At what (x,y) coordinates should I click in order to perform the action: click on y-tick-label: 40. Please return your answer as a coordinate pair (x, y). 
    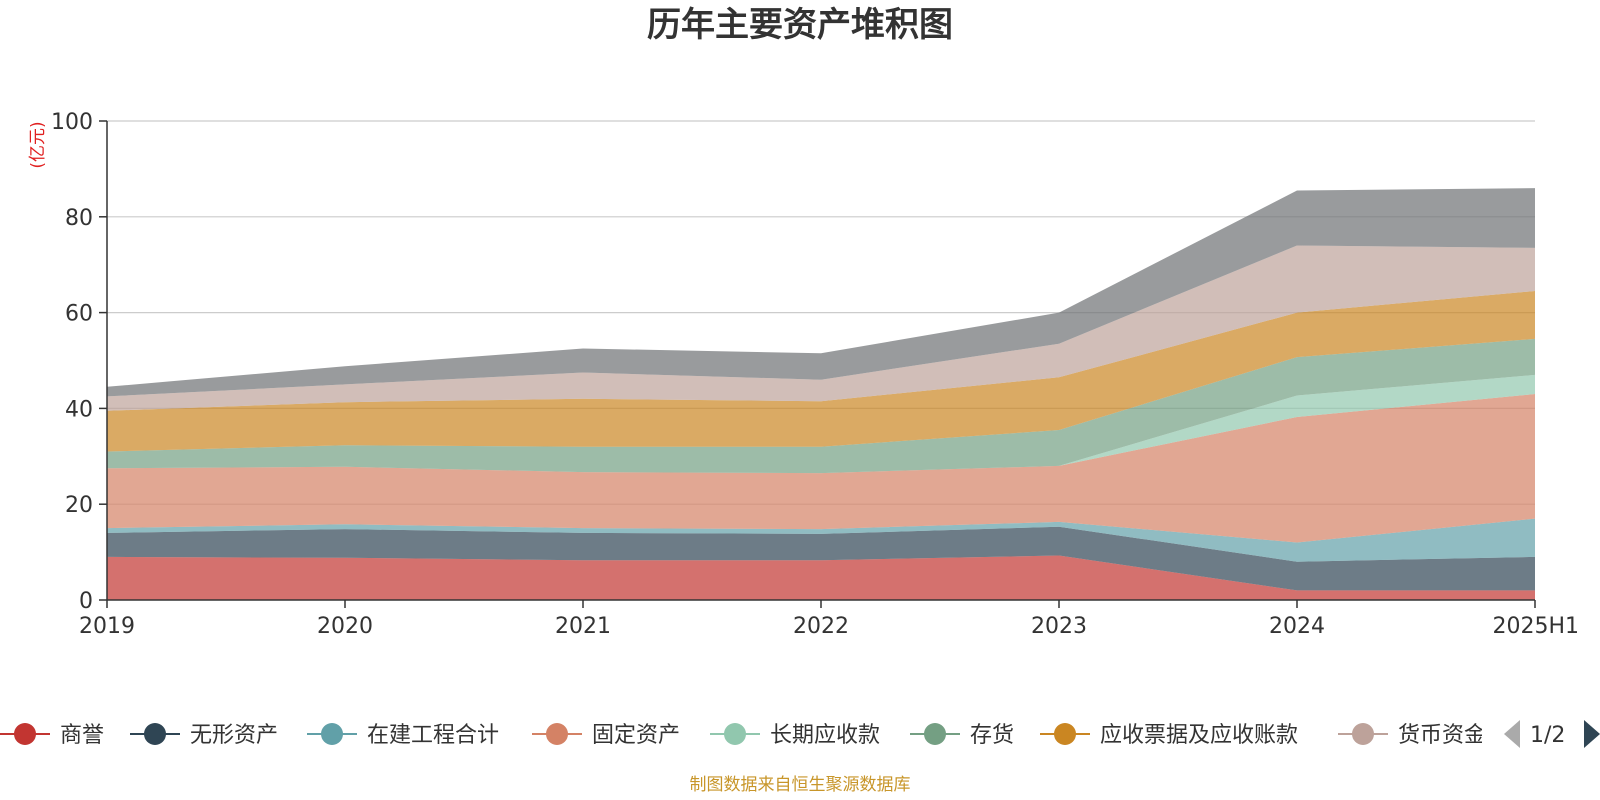
    Looking at the image, I should click on (79, 409).